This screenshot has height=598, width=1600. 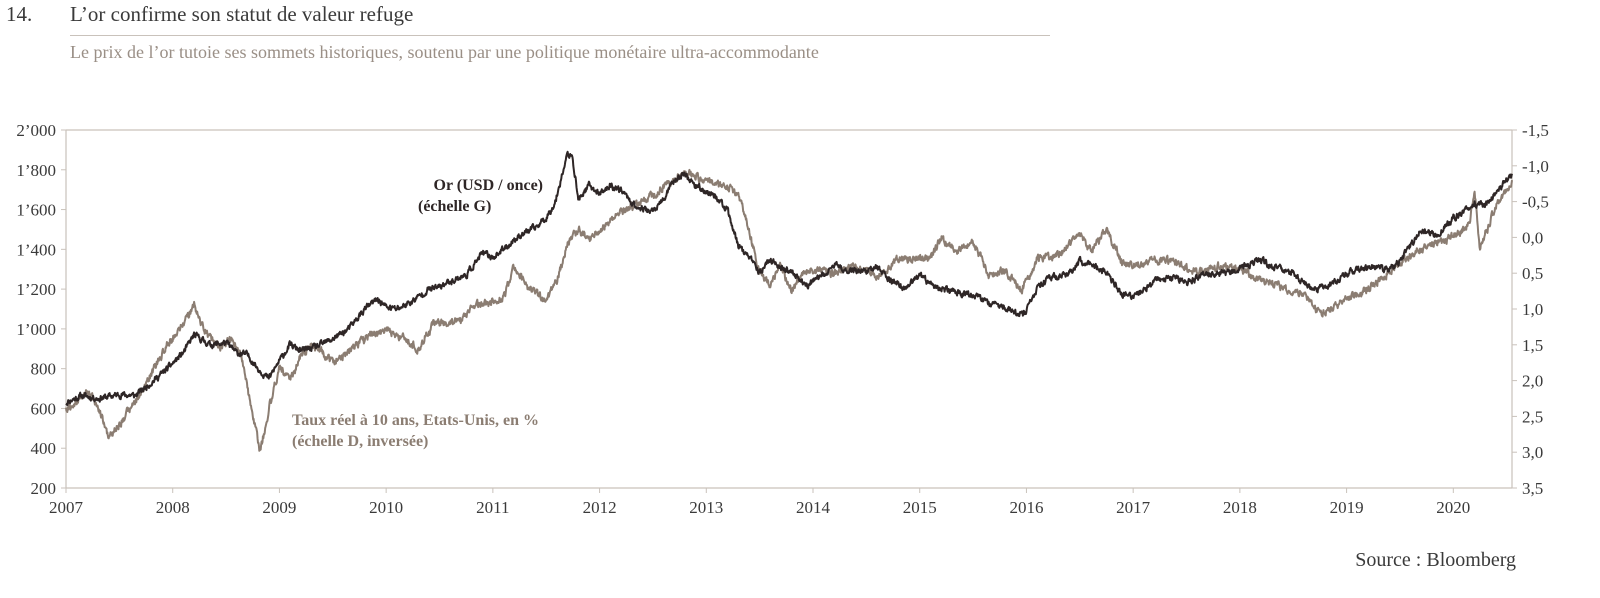 What do you see at coordinates (1532, 237) in the screenshot?
I see `right-tick-label: 0,0` at bounding box center [1532, 237].